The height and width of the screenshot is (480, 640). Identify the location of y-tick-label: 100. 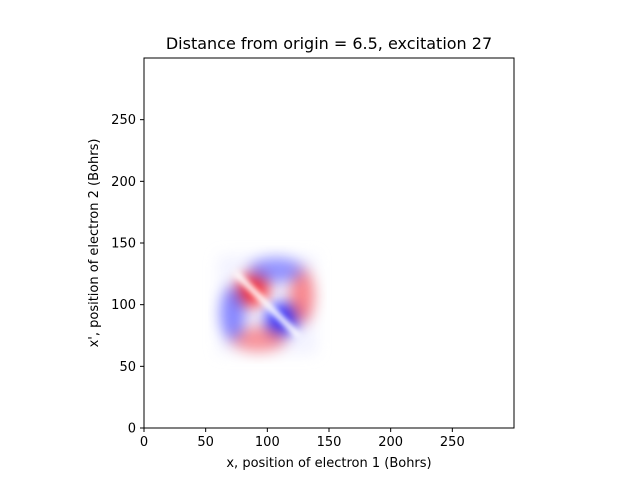
(123, 305).